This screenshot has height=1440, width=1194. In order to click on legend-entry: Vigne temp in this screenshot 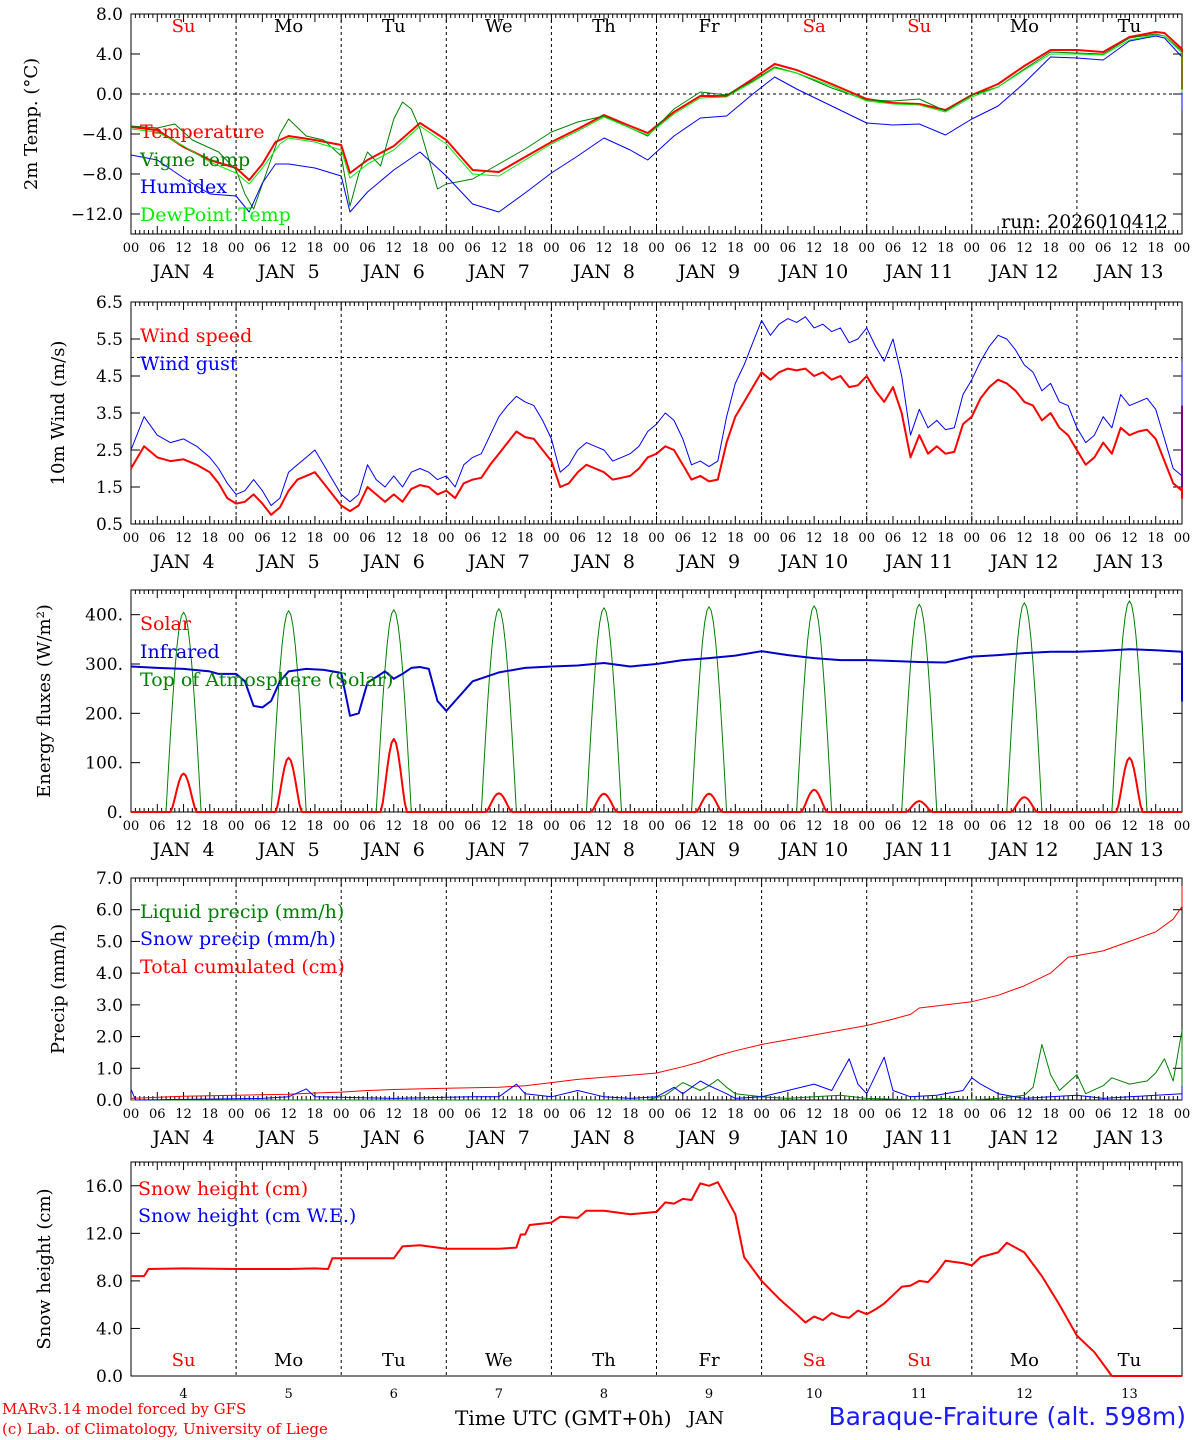, I will do `click(194, 160)`.